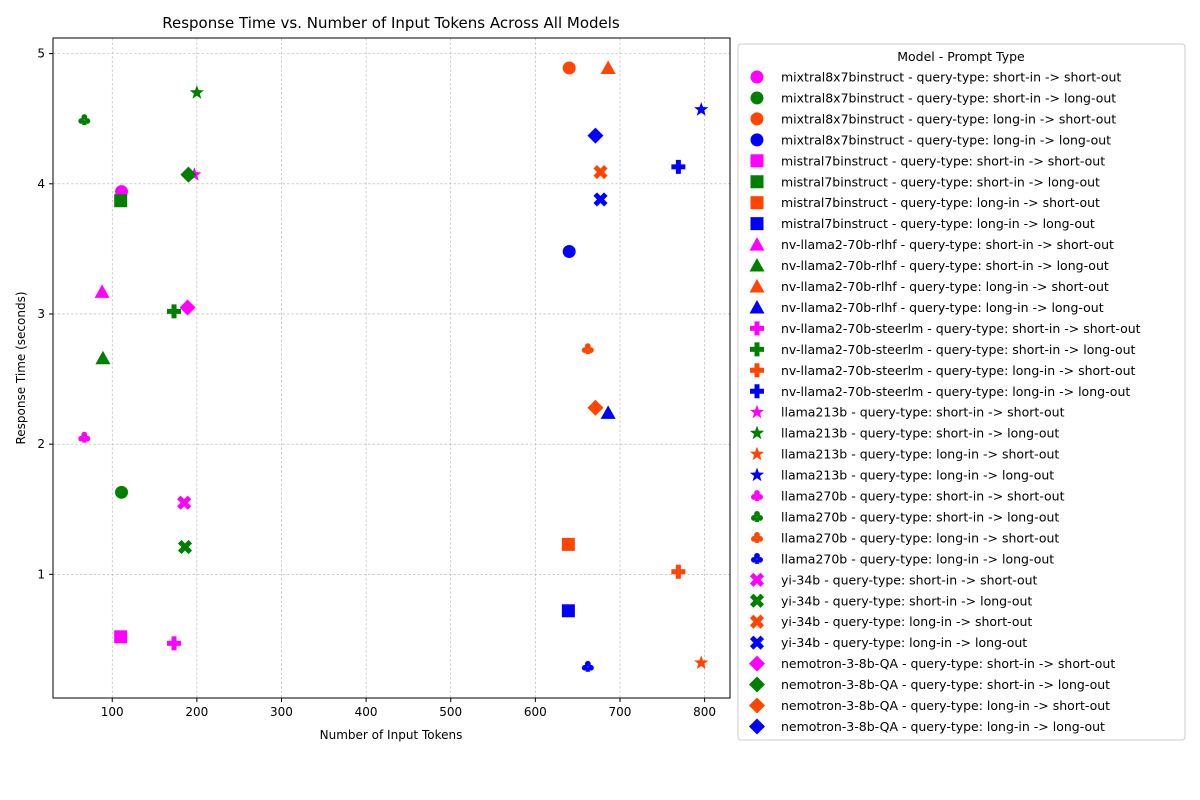 This screenshot has width=1200, height=800. What do you see at coordinates (391, 735) in the screenshot?
I see `x-axis-label: Number of Input Tokens` at bounding box center [391, 735].